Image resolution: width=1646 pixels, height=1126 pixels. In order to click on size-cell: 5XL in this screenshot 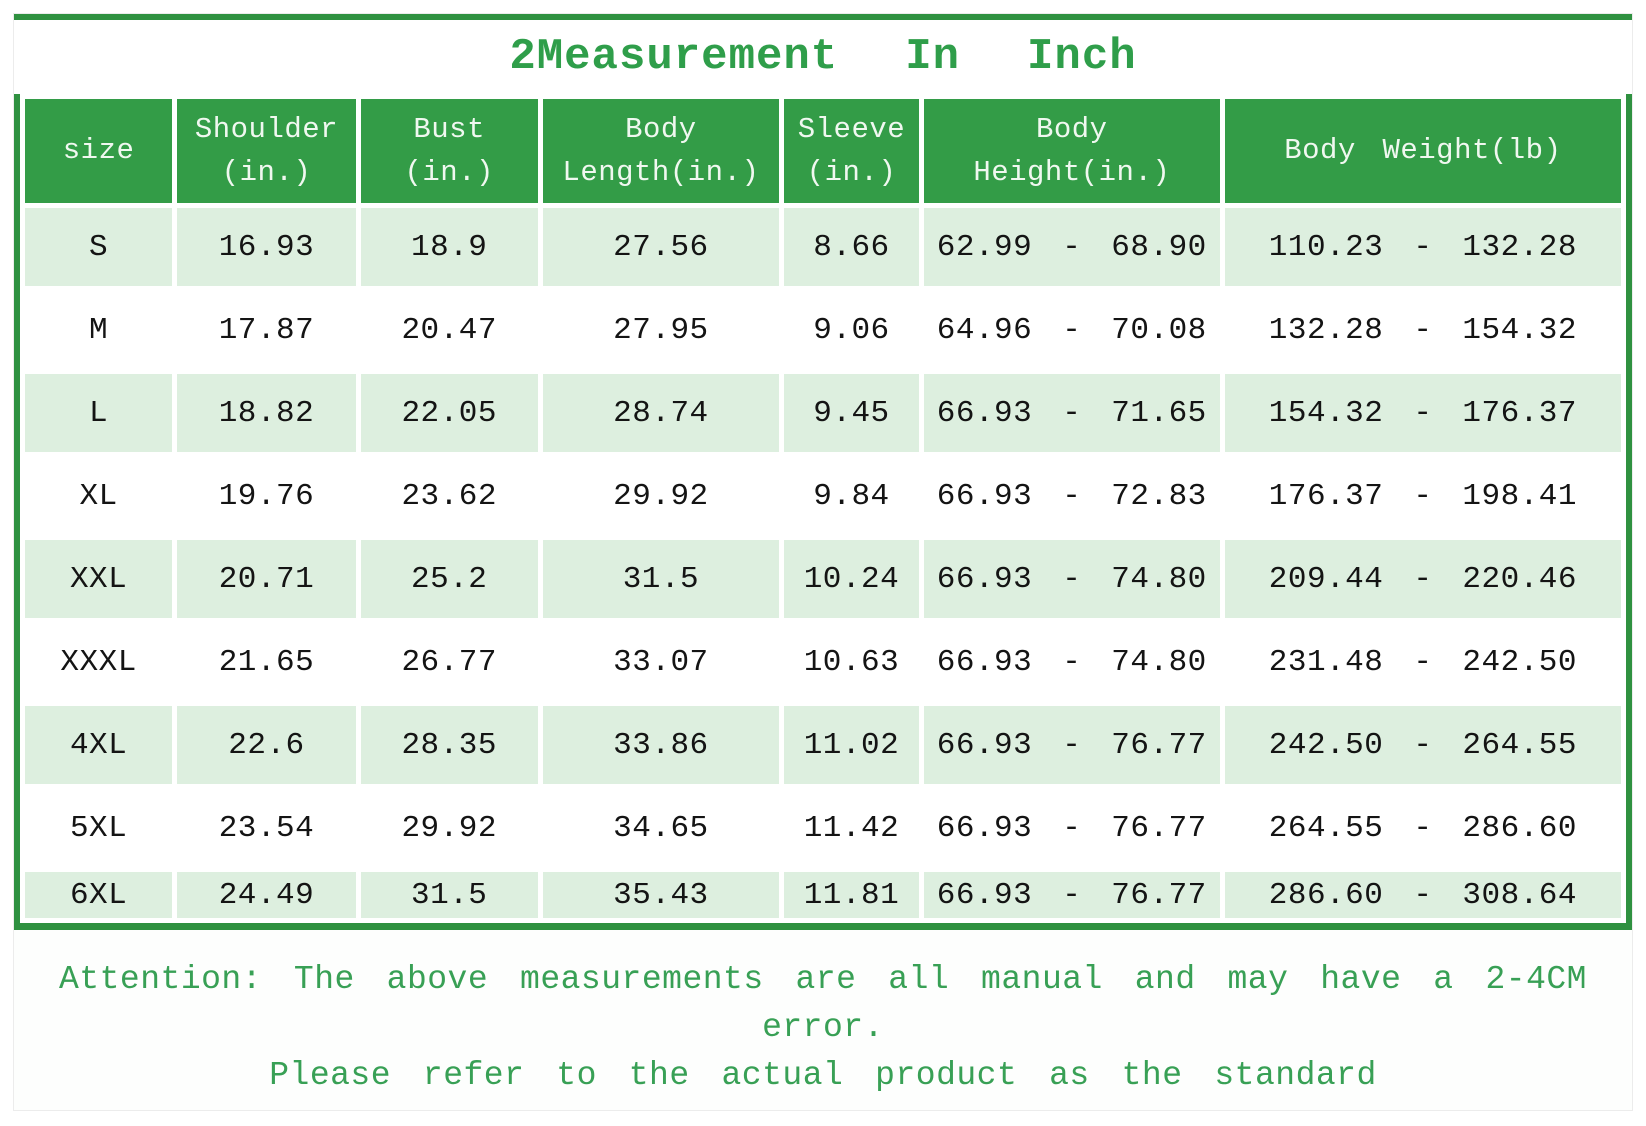, I will do `click(99, 828)`.